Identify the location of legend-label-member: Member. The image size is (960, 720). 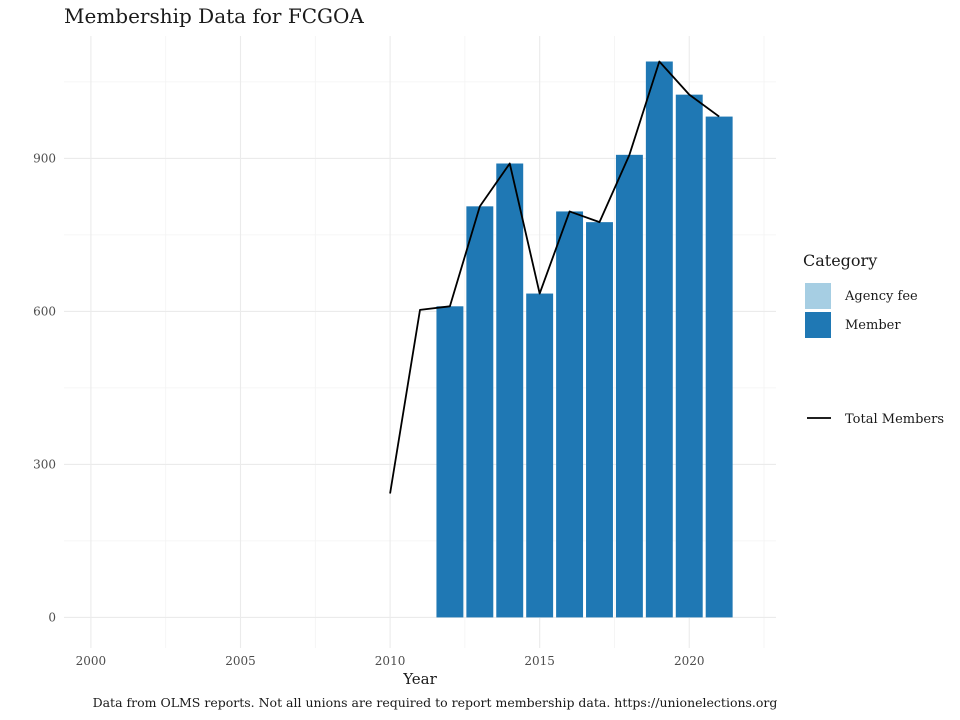
(873, 325).